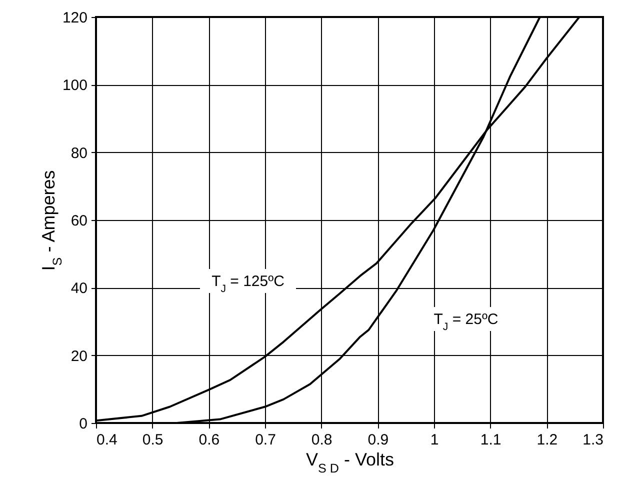  I want to click on x-tick-label: 0.7, so click(265, 440).